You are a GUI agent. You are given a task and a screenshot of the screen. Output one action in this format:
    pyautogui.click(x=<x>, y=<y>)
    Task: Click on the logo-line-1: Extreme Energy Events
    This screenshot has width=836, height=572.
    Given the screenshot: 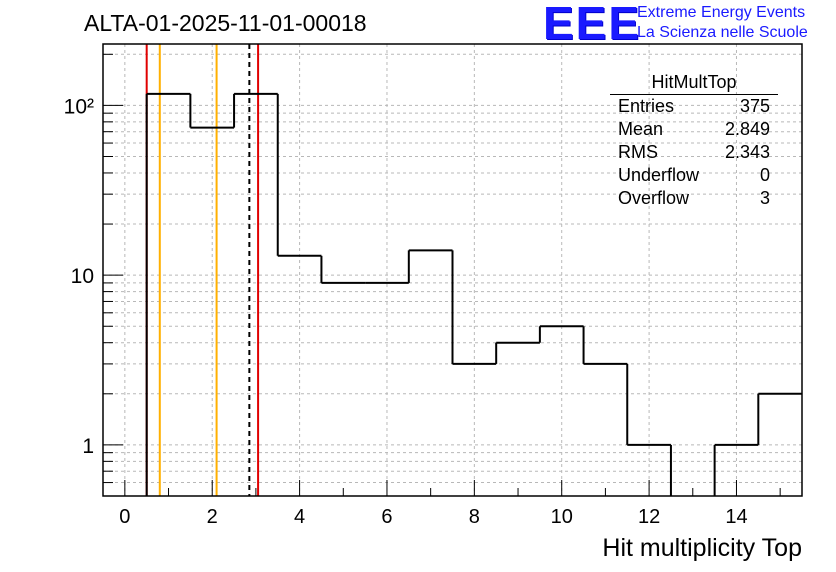 What is the action you would take?
    pyautogui.click(x=721, y=12)
    